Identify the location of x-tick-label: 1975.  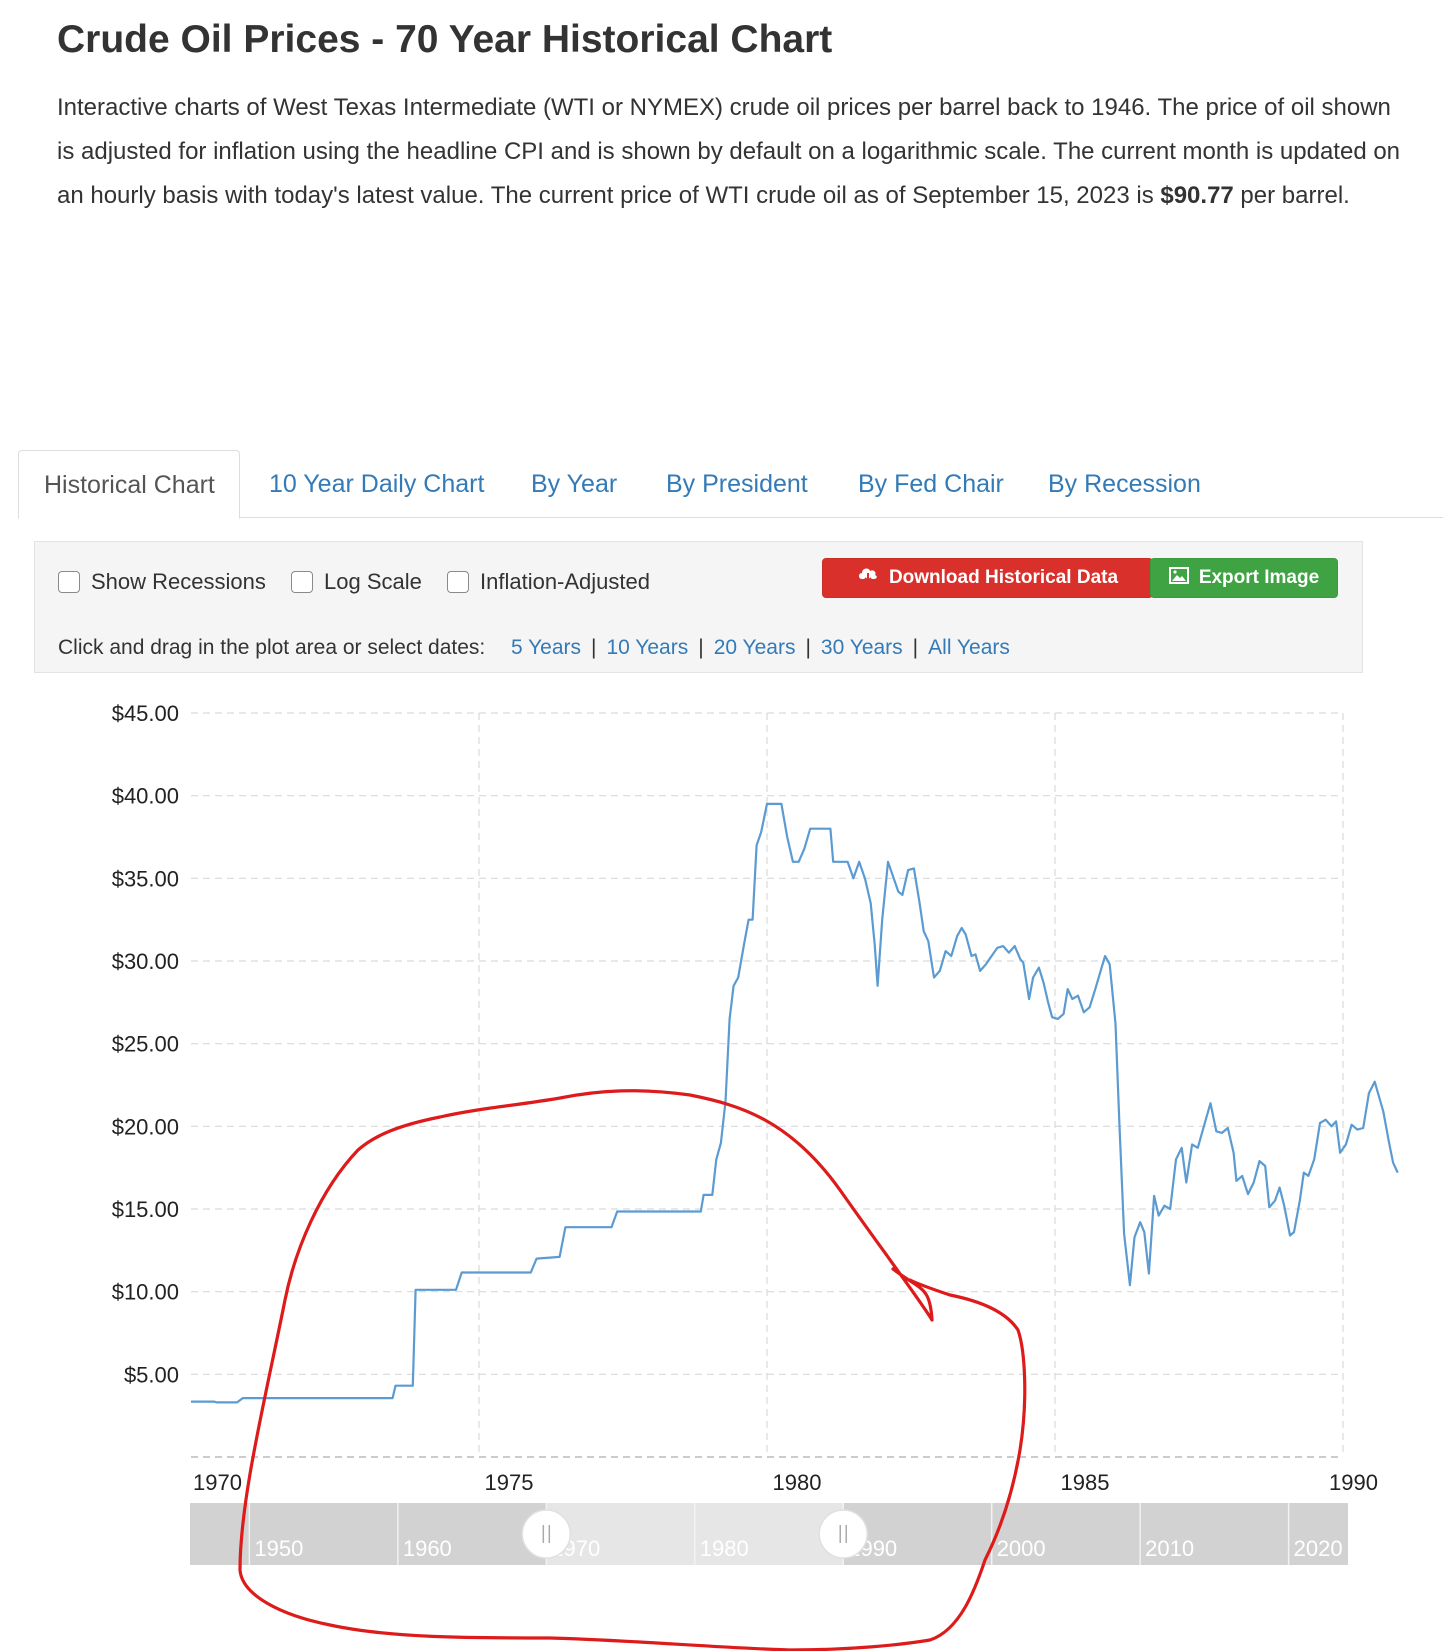
(509, 1482).